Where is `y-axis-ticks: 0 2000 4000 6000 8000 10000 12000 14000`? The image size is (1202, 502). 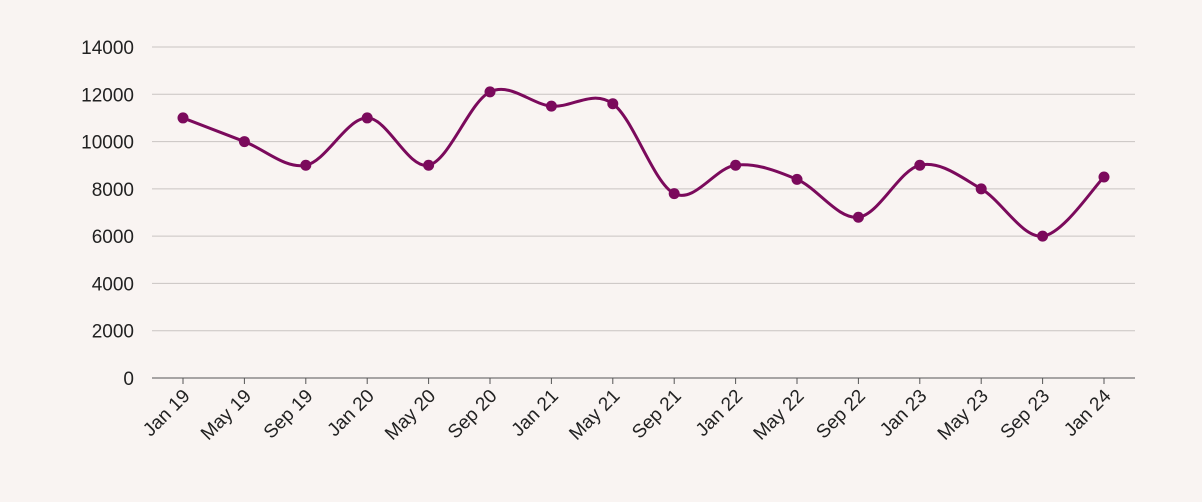
y-axis-ticks: 0 2000 4000 6000 8000 10000 12000 14000 is located at coordinates (107, 214).